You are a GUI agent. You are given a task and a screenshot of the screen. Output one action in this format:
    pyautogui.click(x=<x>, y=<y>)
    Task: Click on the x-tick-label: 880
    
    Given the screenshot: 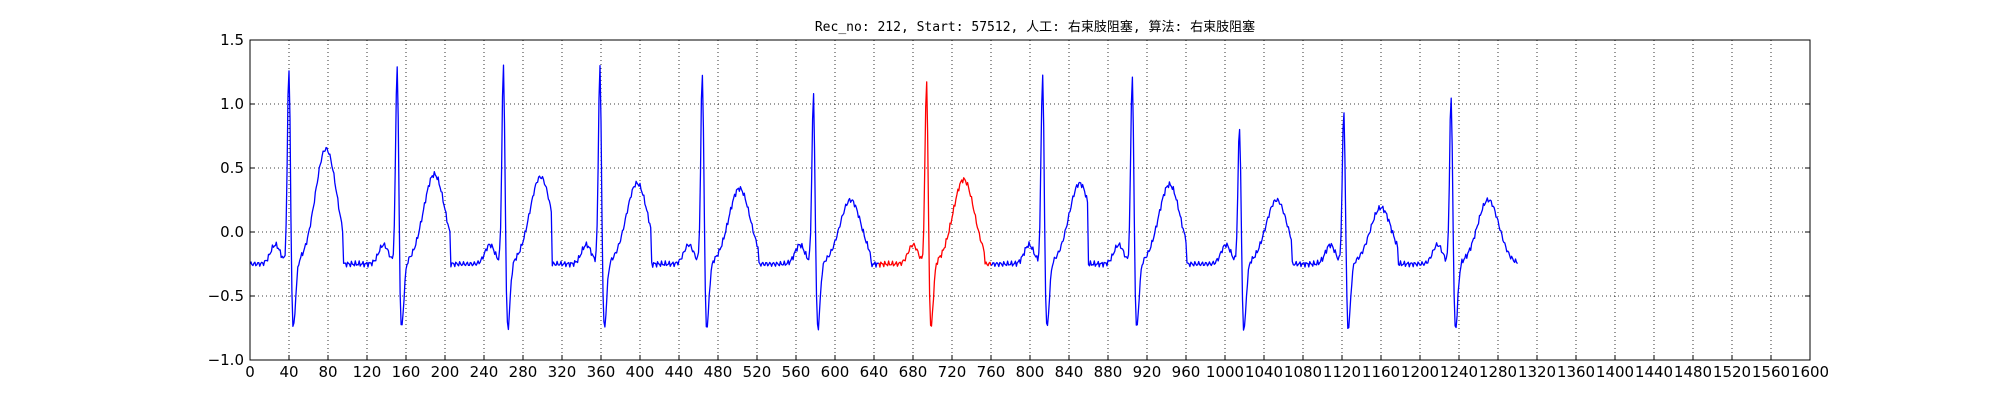 What is the action you would take?
    pyautogui.click(x=1108, y=372)
    